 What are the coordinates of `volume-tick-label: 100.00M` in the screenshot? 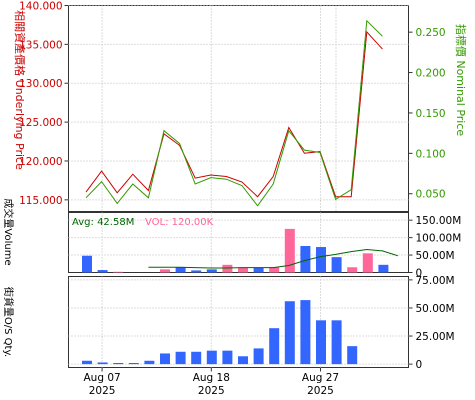 It's located at (439, 239).